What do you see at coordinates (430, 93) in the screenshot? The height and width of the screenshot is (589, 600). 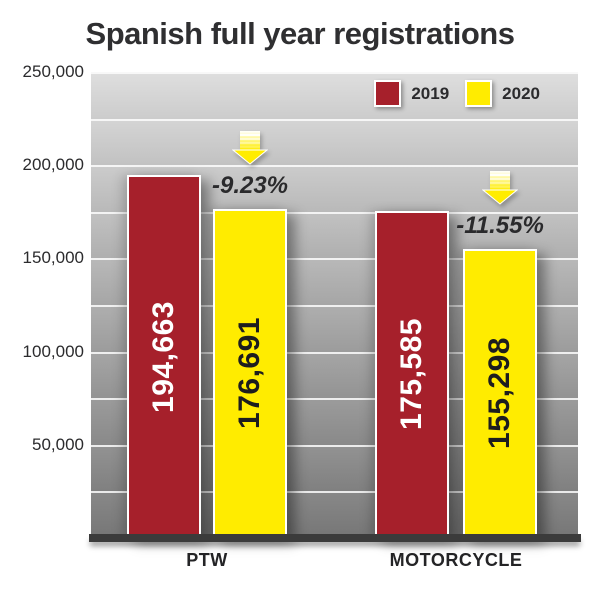 I see `legend-label-2019: 2019` at bounding box center [430, 93].